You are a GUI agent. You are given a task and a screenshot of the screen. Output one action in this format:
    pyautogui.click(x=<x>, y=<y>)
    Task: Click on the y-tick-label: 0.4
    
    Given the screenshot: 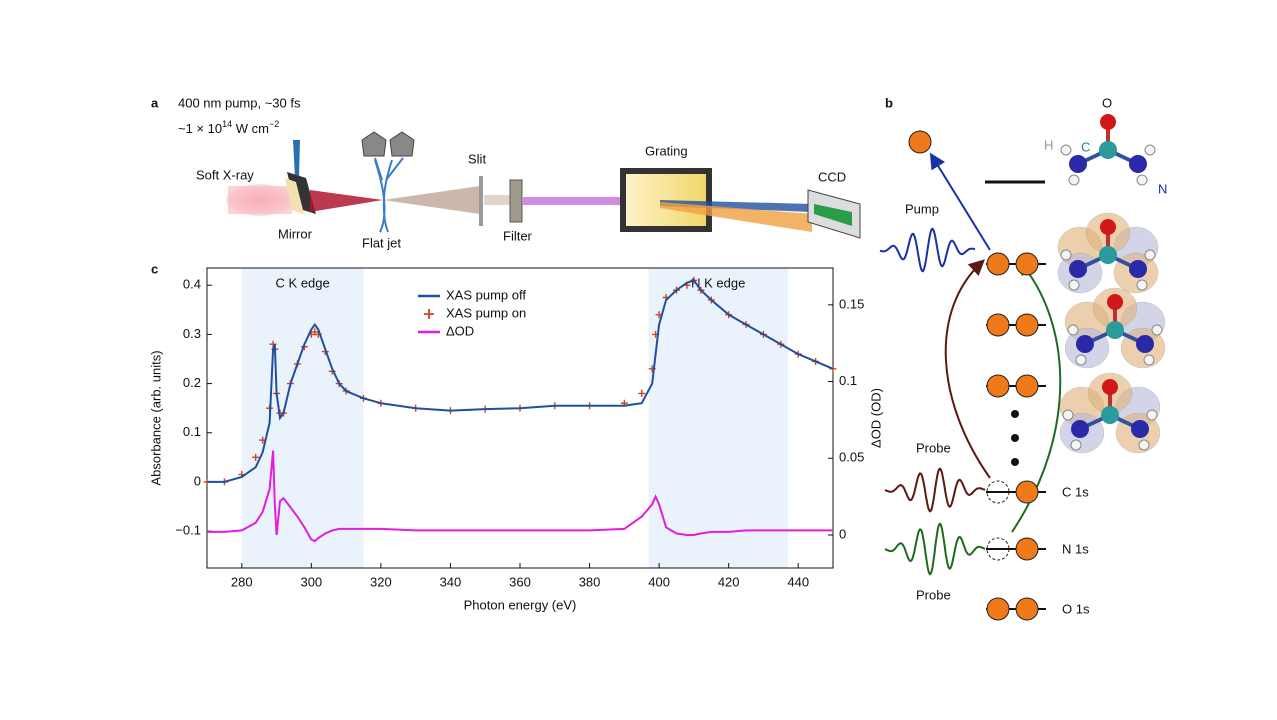 What is the action you would take?
    pyautogui.click(x=192, y=284)
    